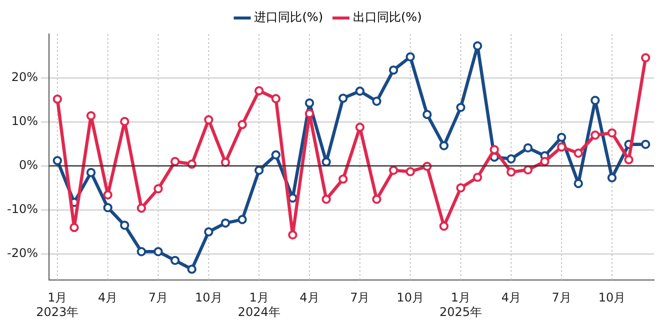 Image resolution: width=660 pixels, height=323 pixels. What do you see at coordinates (24, 77) in the screenshot?
I see `y-tick-label: 20%` at bounding box center [24, 77].